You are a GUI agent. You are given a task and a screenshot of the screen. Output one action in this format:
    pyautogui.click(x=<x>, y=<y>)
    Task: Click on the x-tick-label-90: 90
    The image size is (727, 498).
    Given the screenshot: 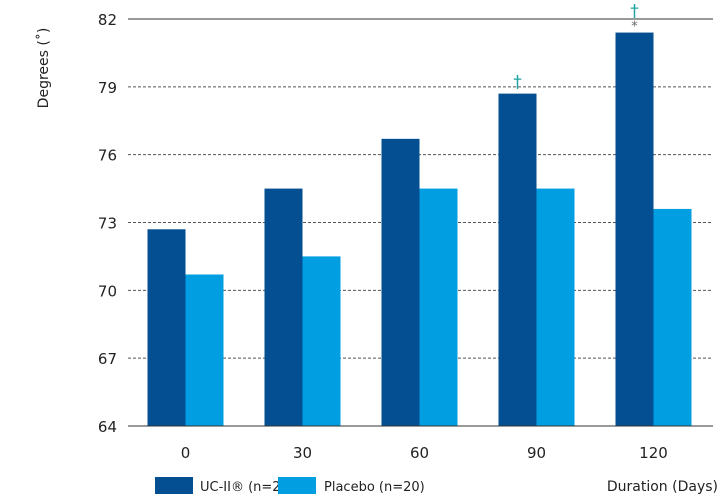 What is the action you would take?
    pyautogui.click(x=536, y=453)
    